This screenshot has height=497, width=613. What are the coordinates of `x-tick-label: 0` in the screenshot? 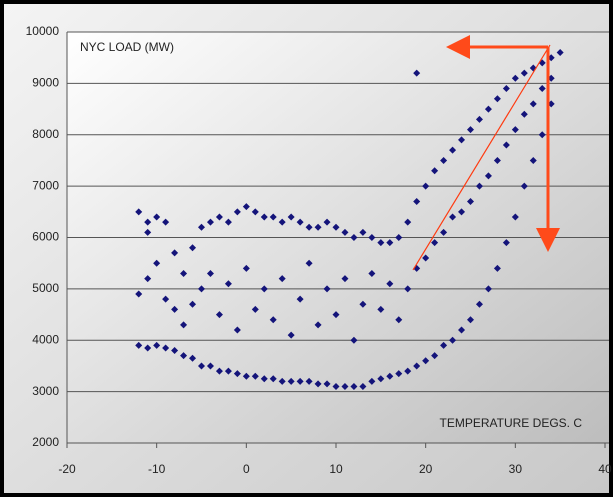 It's located at (246, 469).